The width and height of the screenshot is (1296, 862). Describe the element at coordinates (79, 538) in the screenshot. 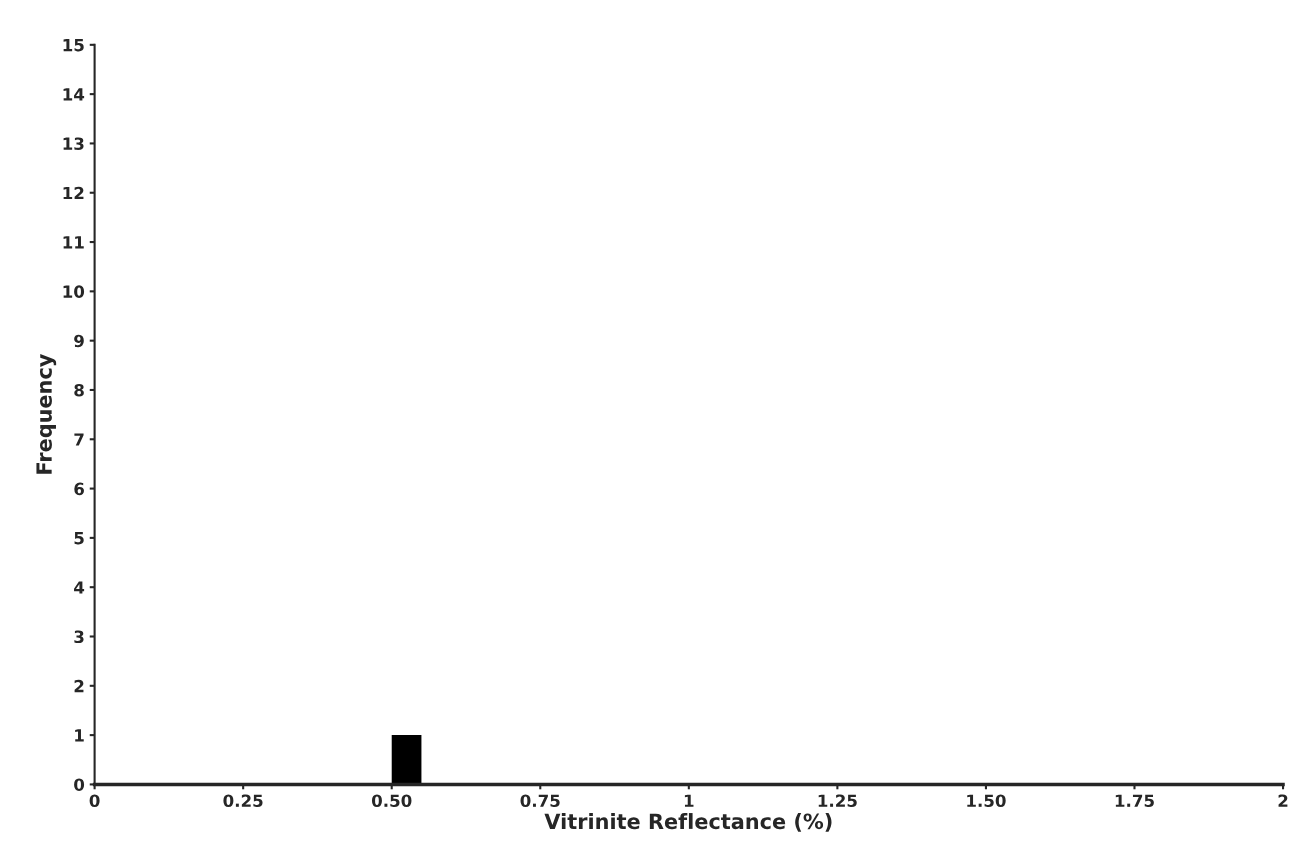

I see `y-tick-label: 5` at that location.